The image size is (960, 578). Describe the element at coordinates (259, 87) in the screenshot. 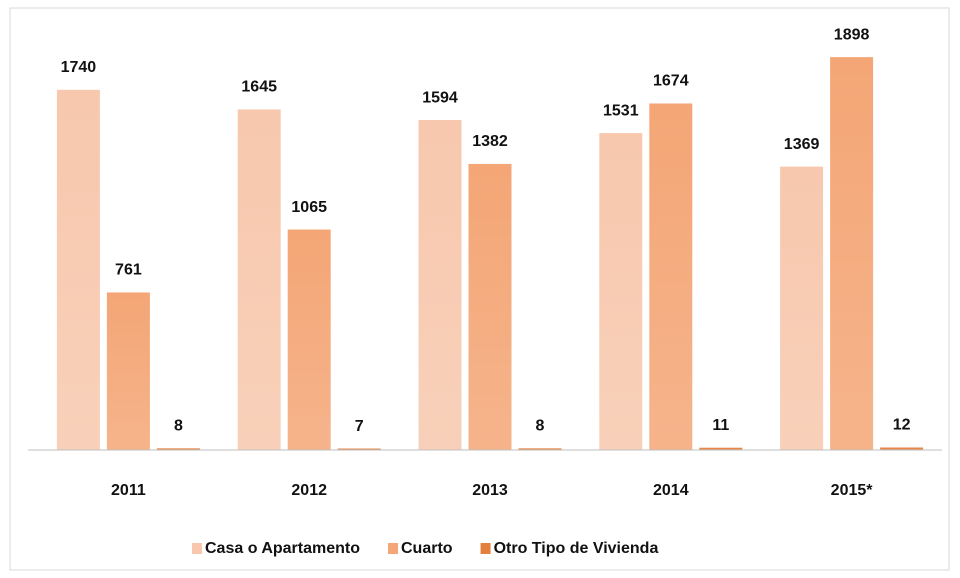

I see `data-label: 1645` at that location.